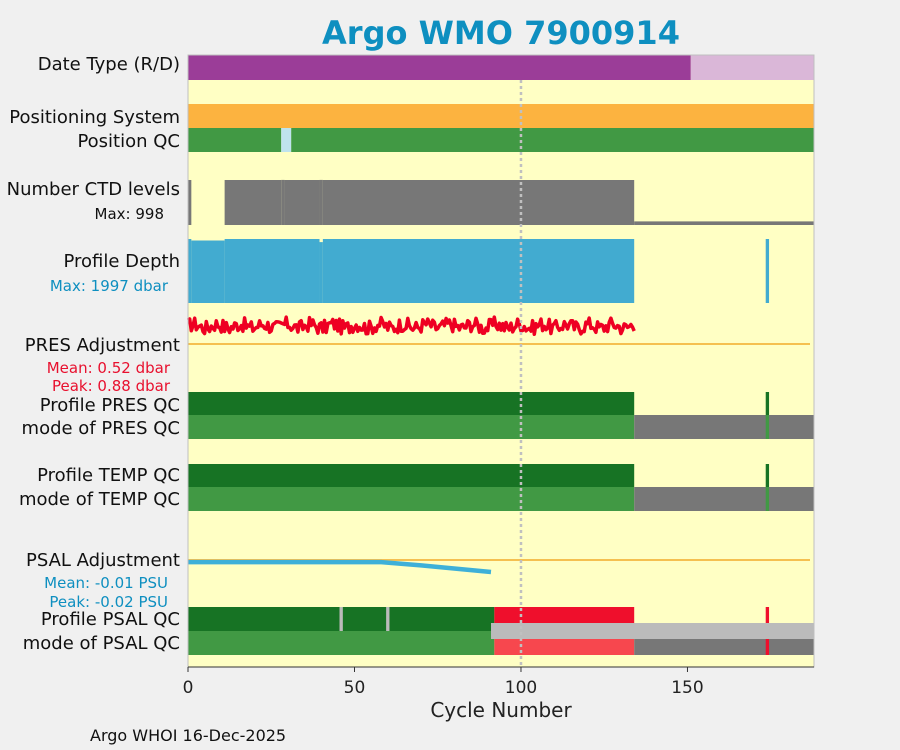  Describe the element at coordinates (501, 33) in the screenshot. I see `chart-title: Argo WMO 7900914` at that location.